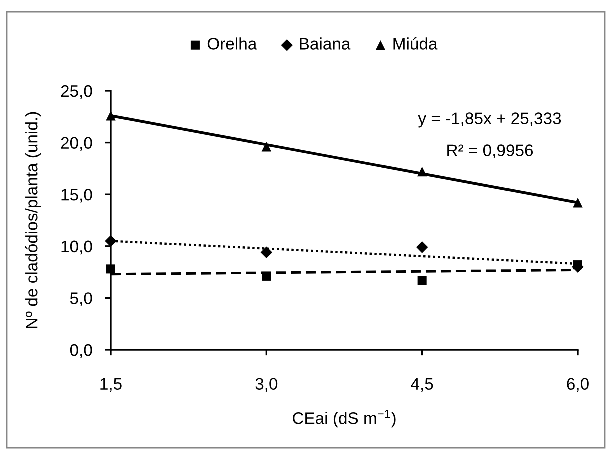 The height and width of the screenshot is (453, 611). Describe the element at coordinates (76, 144) in the screenshot. I see `y-tick-label: 20,0` at that location.